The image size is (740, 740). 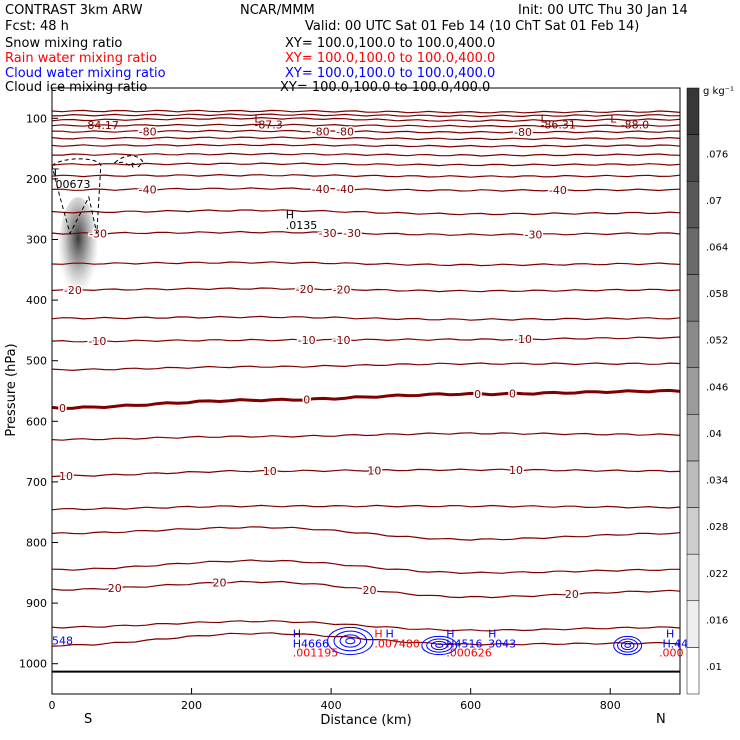 I want to click on extremum-label: 00673, so click(x=72, y=184).